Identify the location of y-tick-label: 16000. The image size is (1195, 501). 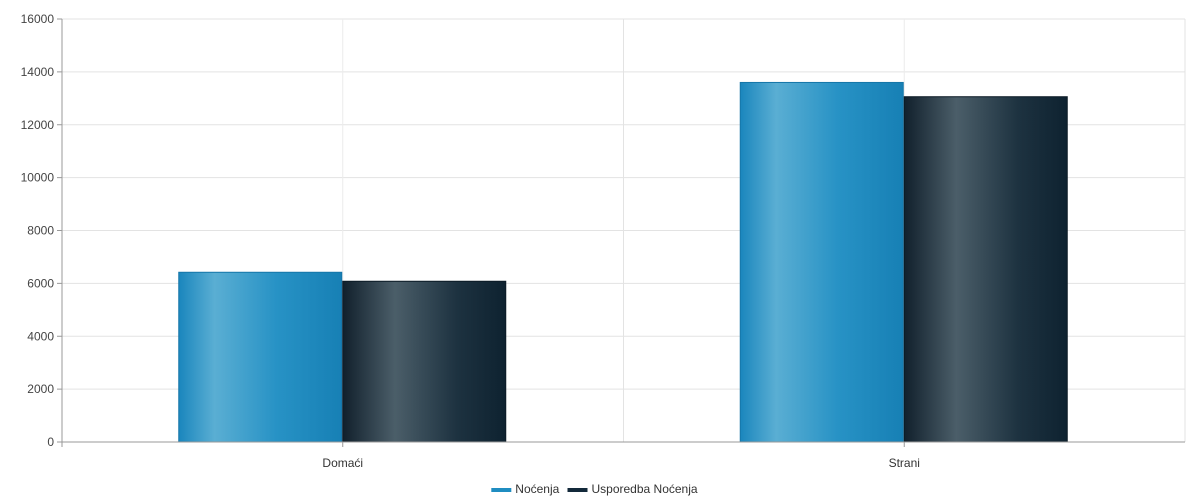
(38, 19).